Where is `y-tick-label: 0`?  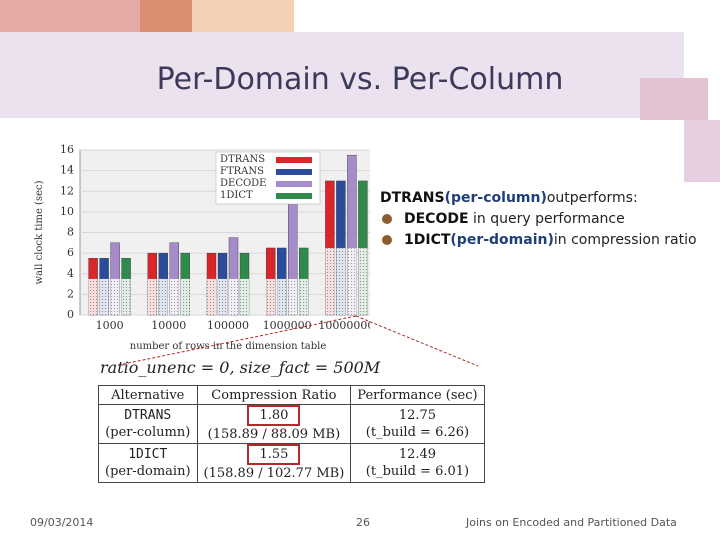 y-tick-label: 0 is located at coordinates (70, 314).